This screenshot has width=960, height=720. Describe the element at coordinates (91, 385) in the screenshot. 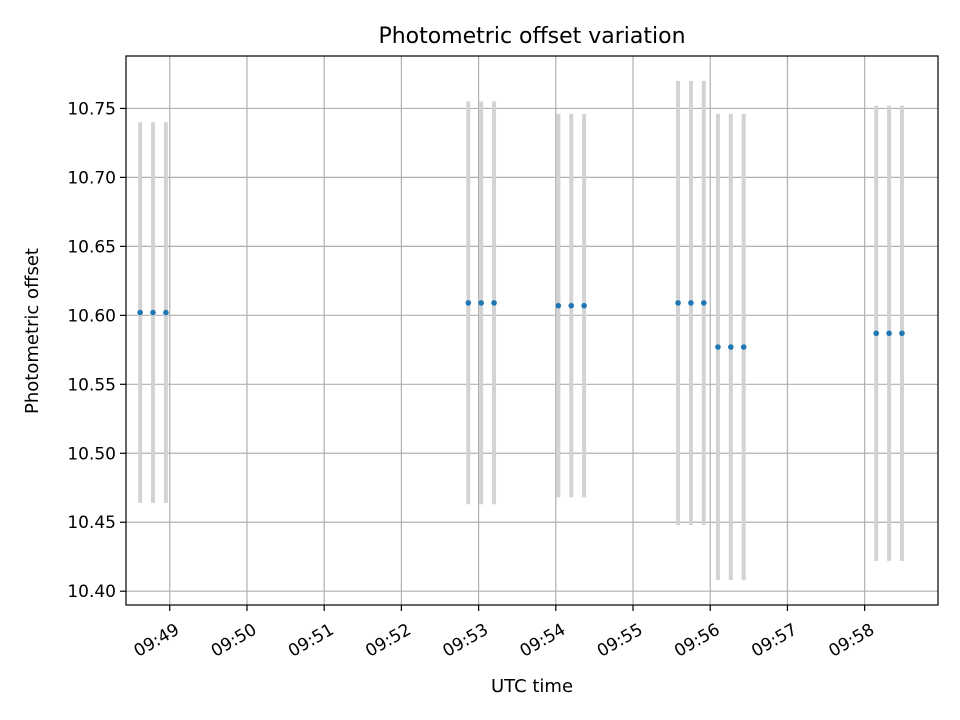

I see `y-tick-label: 10.55` at that location.